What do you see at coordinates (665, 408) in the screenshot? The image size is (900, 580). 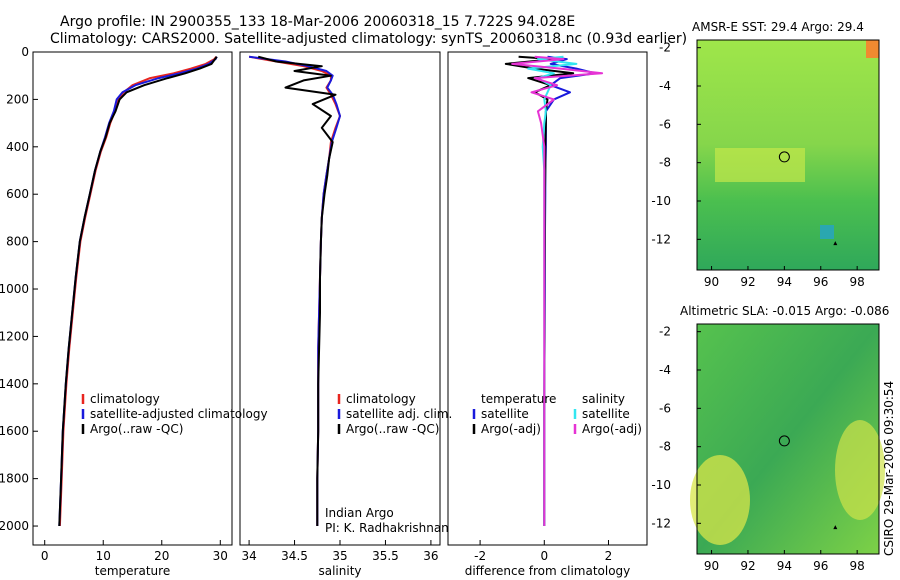 I see `sla-map-ytick-label: -6` at bounding box center [665, 408].